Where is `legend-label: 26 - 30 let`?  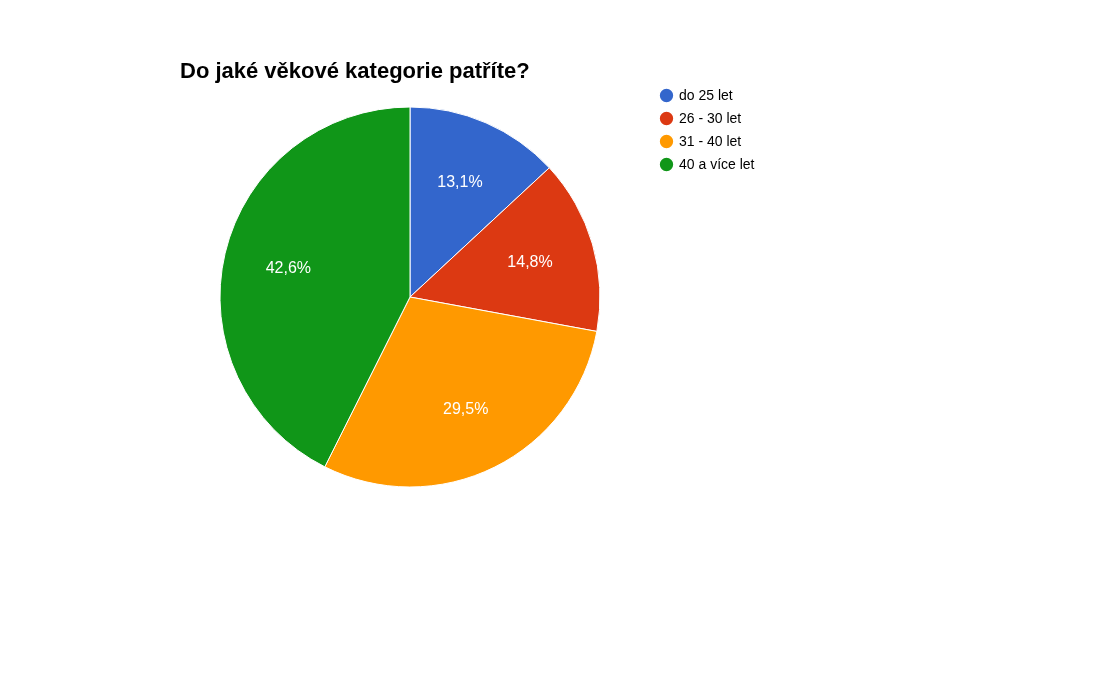 legend-label: 26 - 30 let is located at coordinates (710, 117).